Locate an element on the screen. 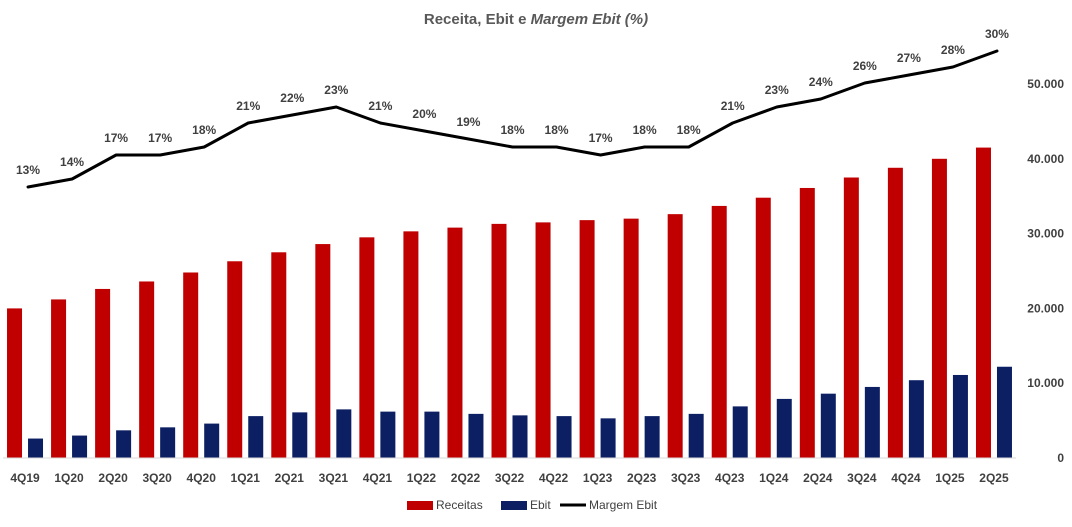  bar-ebit-4Q23 is located at coordinates (740, 432).